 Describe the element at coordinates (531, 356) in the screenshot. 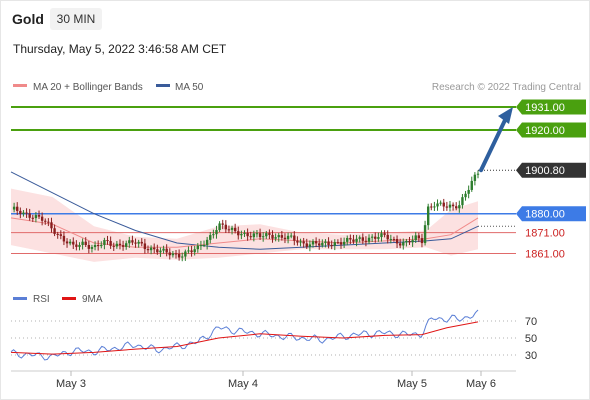

I see `rsi-tick-30: 30` at that location.